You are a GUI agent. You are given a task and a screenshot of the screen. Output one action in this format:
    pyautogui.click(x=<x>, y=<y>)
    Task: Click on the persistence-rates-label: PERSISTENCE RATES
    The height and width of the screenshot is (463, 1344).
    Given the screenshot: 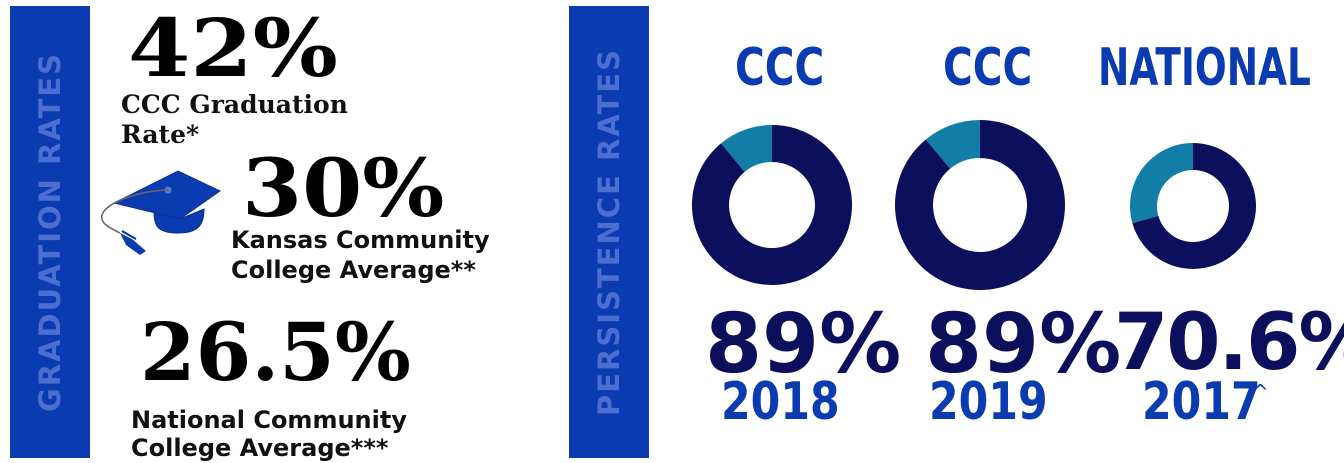 What is the action you would take?
    pyautogui.click(x=609, y=232)
    